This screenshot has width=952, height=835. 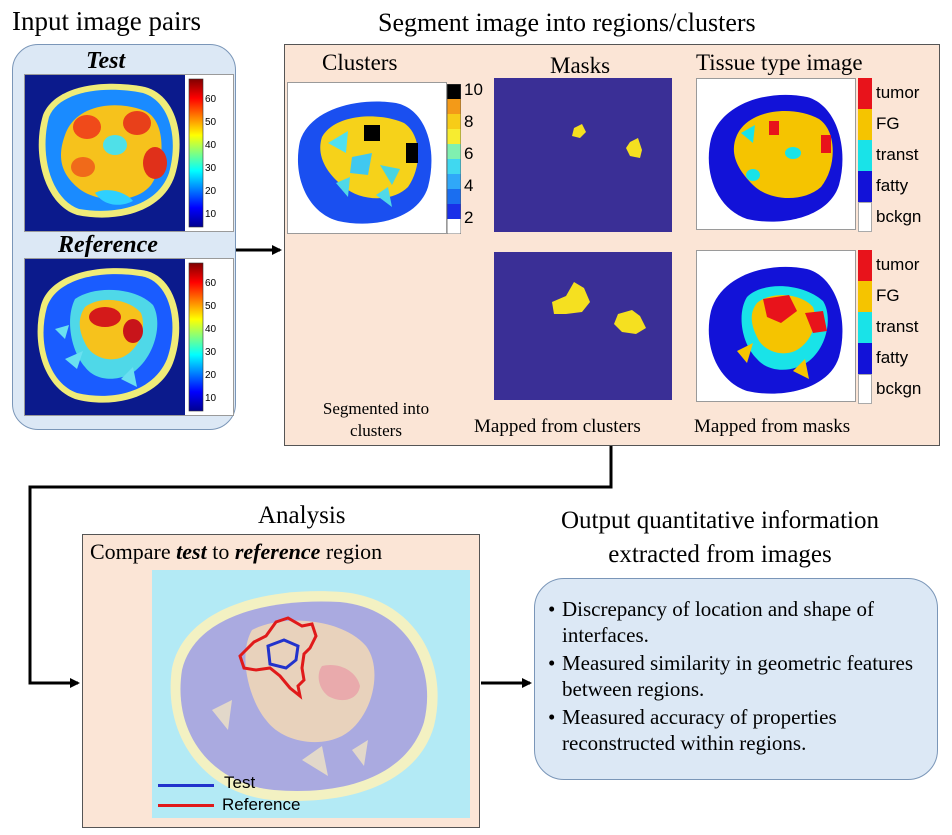 What do you see at coordinates (311, 694) in the screenshot?
I see `analysis-overlay-image` at bounding box center [311, 694].